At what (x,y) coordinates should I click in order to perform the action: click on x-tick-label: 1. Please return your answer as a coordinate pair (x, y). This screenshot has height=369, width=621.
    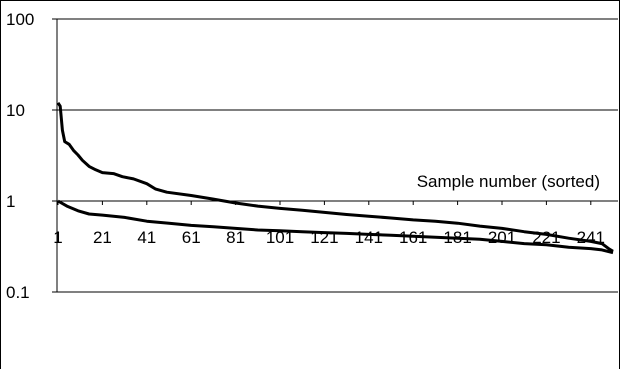
    Looking at the image, I should click on (57, 237).